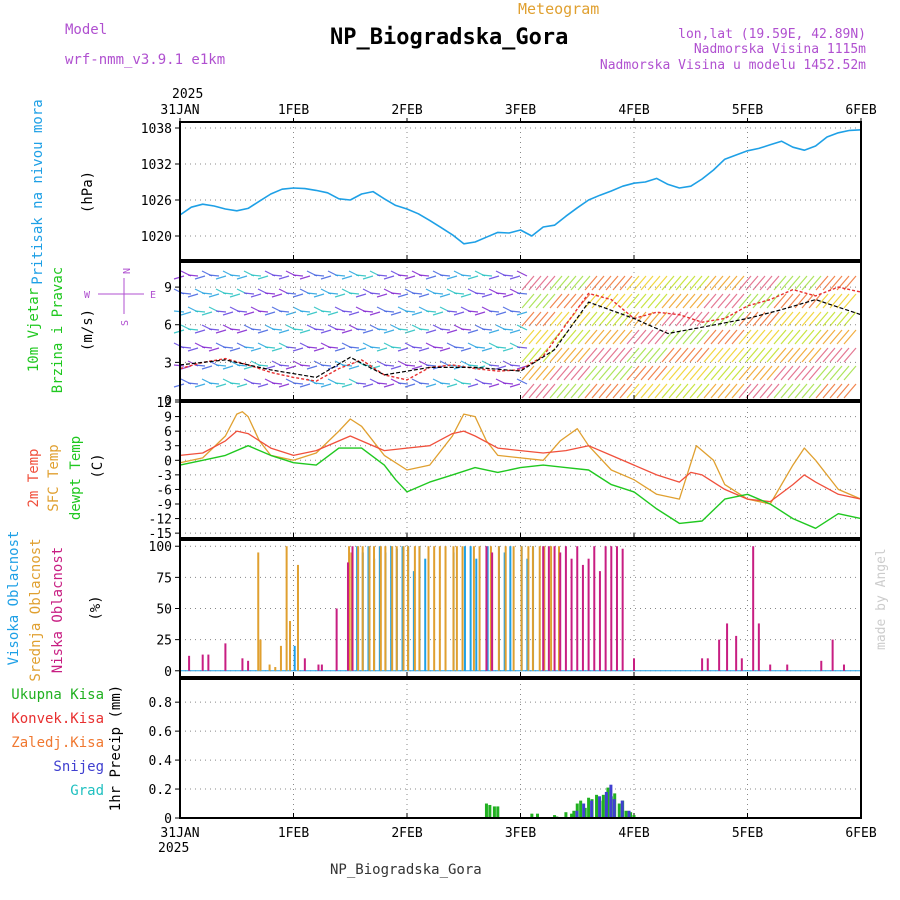  I want to click on model-name: wrf-nmm_v3.9.1 e1km, so click(145, 60).